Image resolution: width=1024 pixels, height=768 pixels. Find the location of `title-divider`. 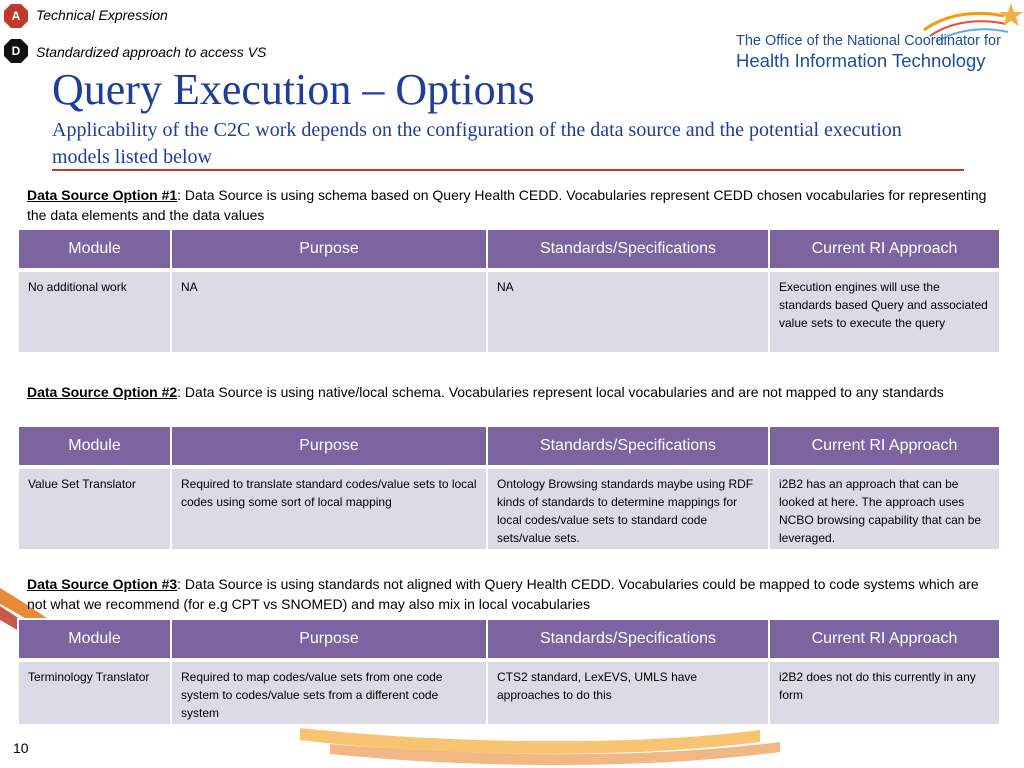

title-divider is located at coordinates (508, 170).